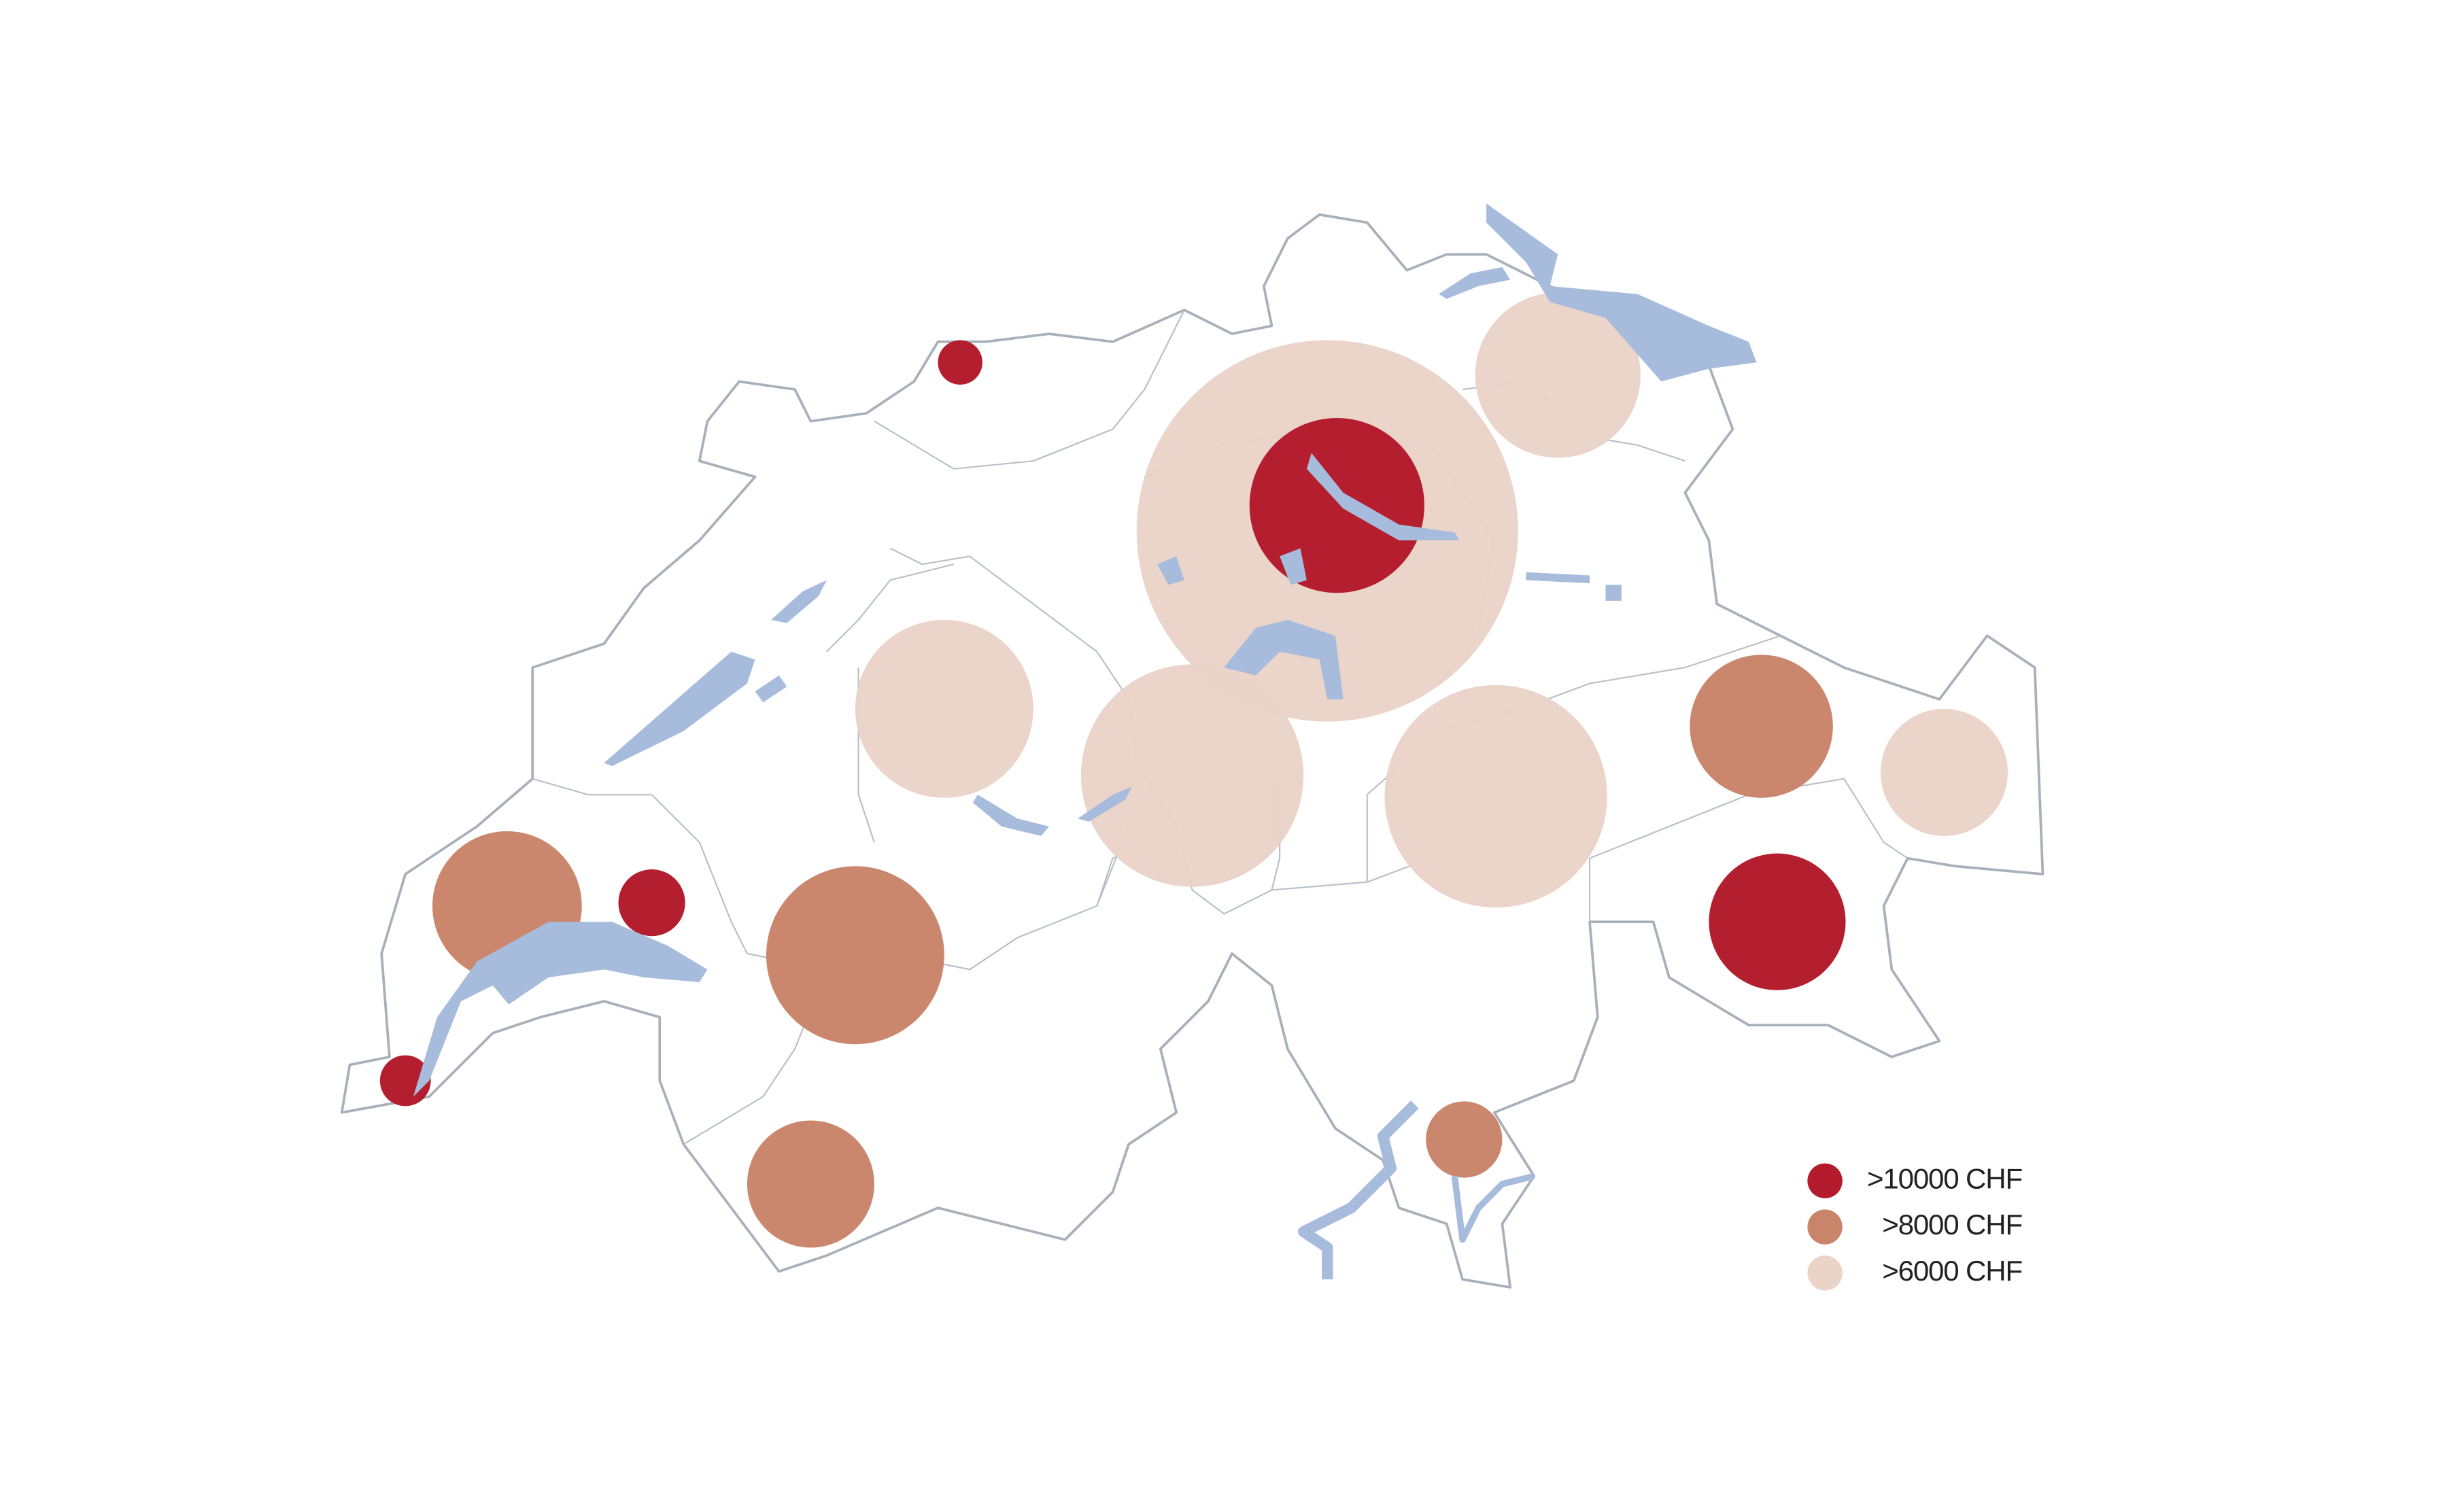  I want to click on legend-label: >10000 CHF, so click(1945, 1178).